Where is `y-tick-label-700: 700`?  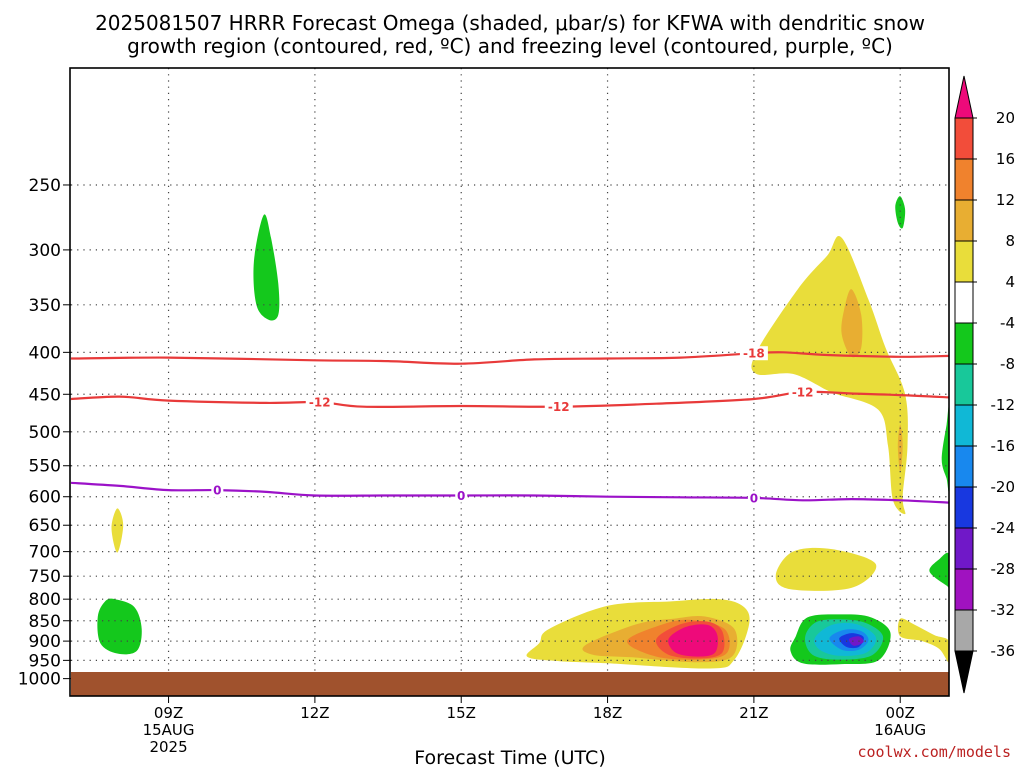
y-tick-label-700: 700 is located at coordinates (45, 553).